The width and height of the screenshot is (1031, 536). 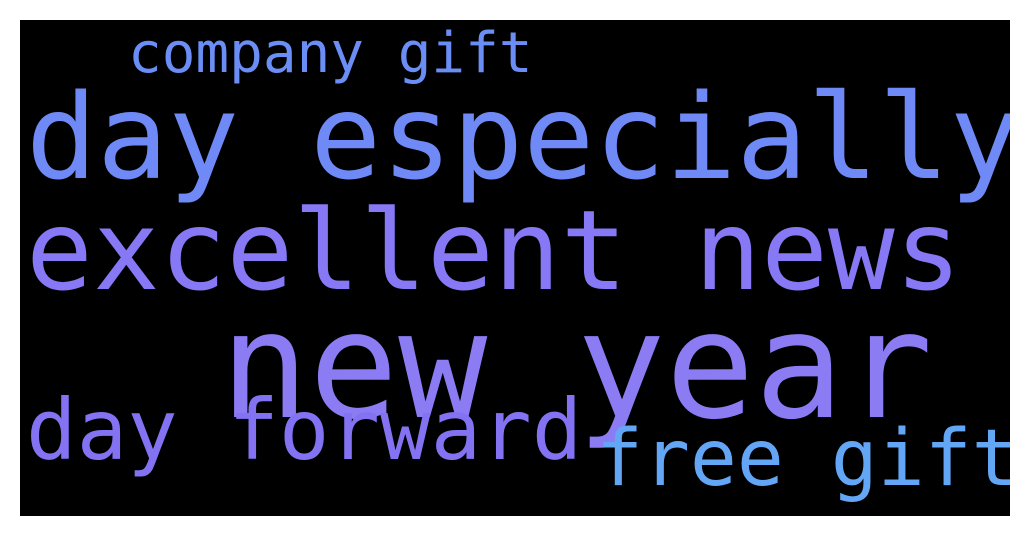 What do you see at coordinates (304, 430) in the screenshot?
I see `word-day-forward: day forward` at bounding box center [304, 430].